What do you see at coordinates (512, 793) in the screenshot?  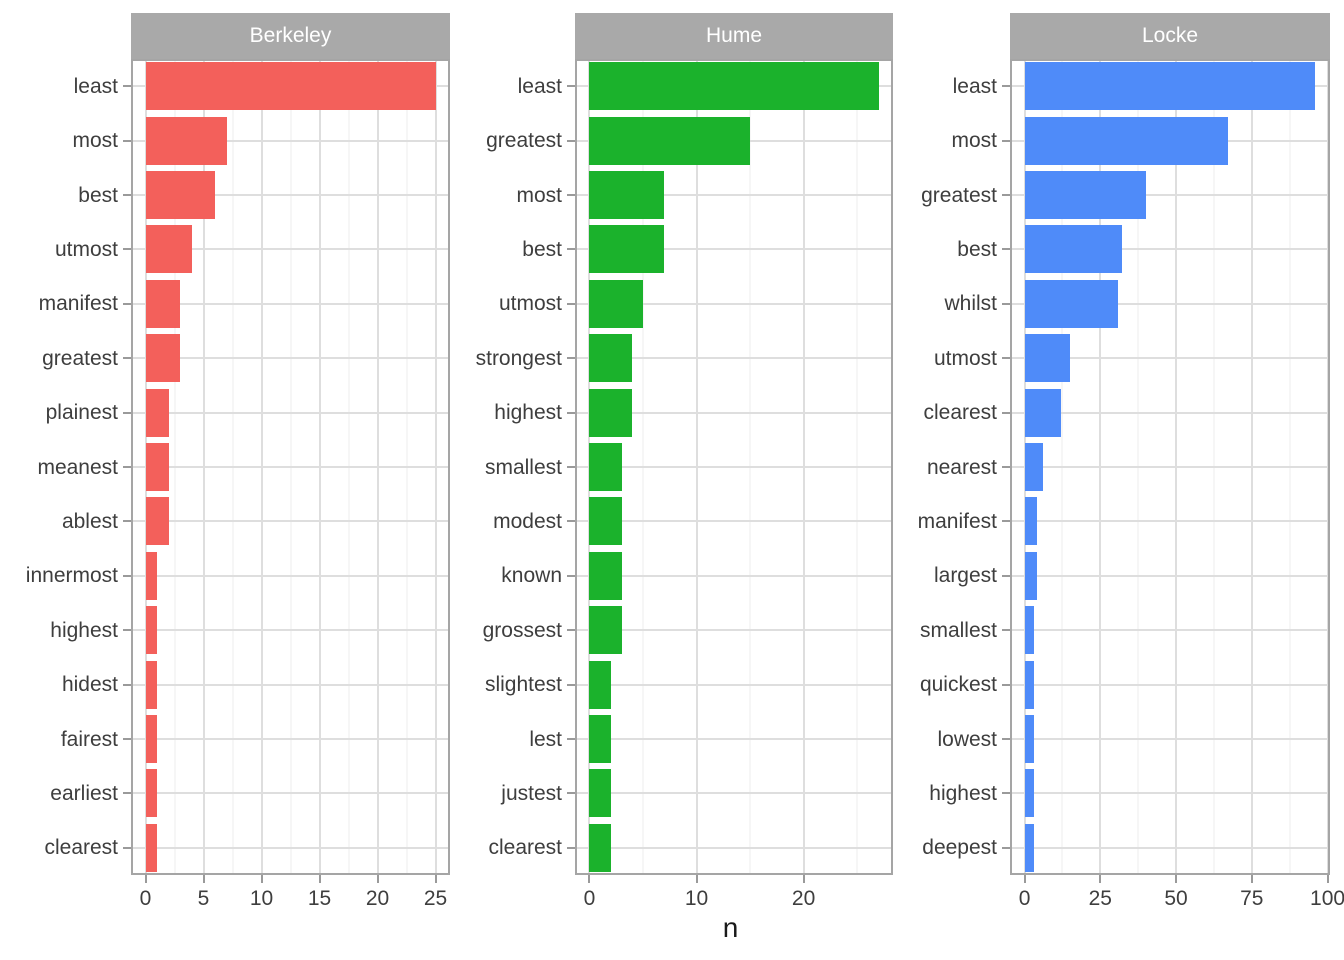 I see `y-axis-row: justest` at bounding box center [512, 793].